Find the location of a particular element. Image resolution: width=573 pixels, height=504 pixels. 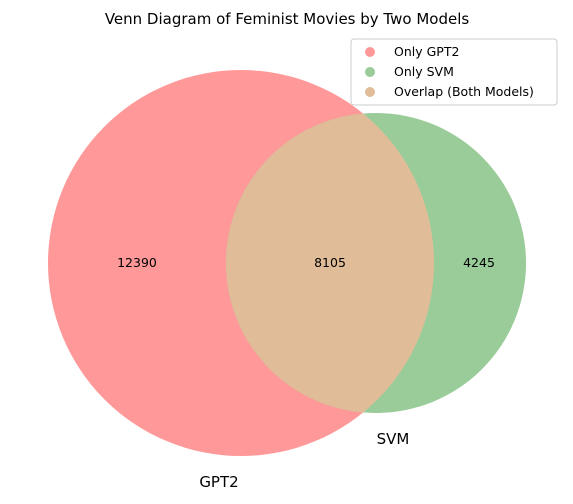

legend-marker-only-gpt2 is located at coordinates (370, 52).